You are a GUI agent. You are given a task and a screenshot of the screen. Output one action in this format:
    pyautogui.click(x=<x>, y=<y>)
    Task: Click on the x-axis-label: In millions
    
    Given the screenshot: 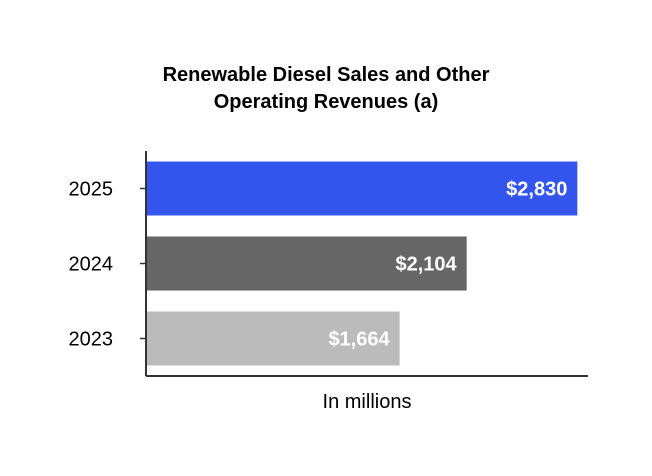 What is the action you would take?
    pyautogui.click(x=367, y=402)
    